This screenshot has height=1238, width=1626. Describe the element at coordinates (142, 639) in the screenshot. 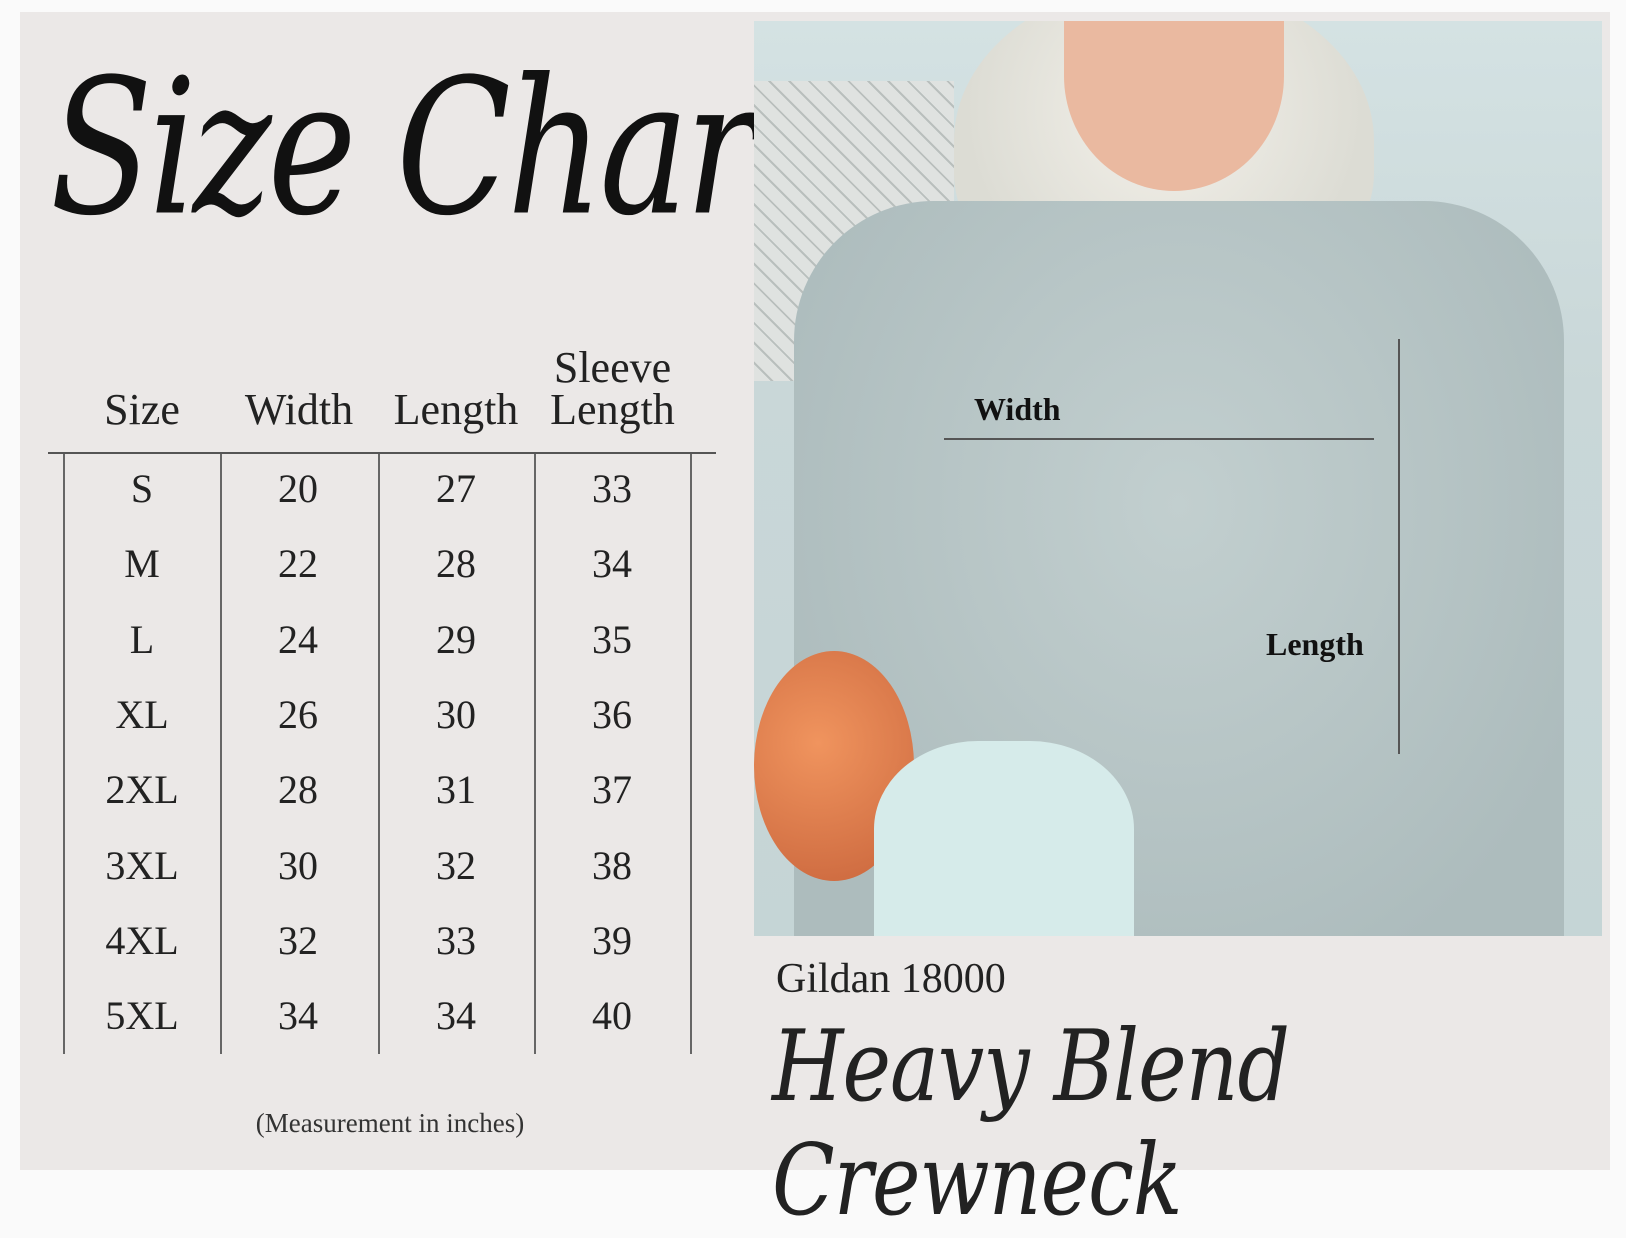

I see `table-cell: L` at that location.